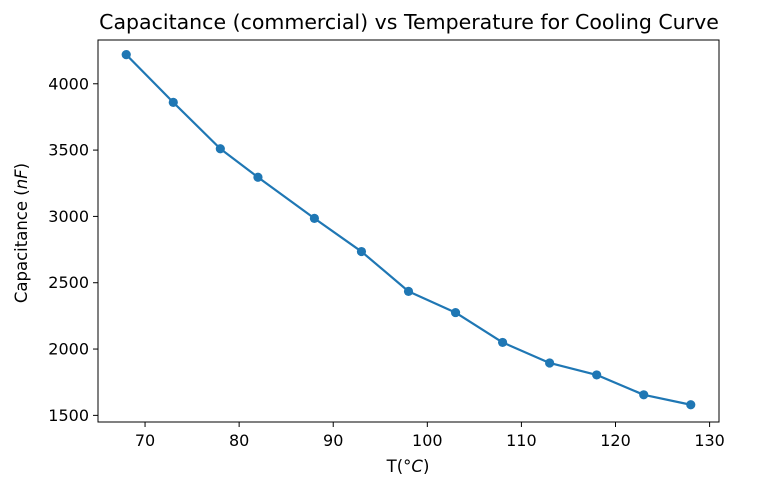 This screenshot has height=486, width=771. What do you see at coordinates (413, 466) in the screenshot?
I see `x-axis-title-unit: °C` at bounding box center [413, 466].